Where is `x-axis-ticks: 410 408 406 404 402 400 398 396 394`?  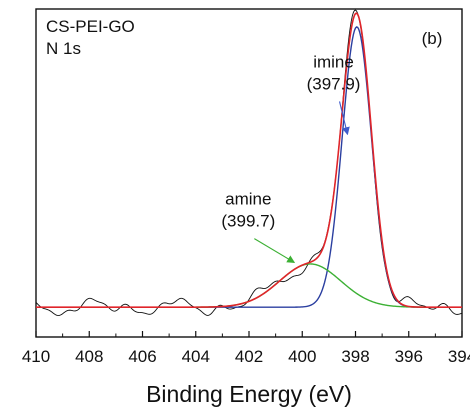
x-axis-ticks: 410 408 406 404 402 400 398 396 394 is located at coordinates (246, 348).